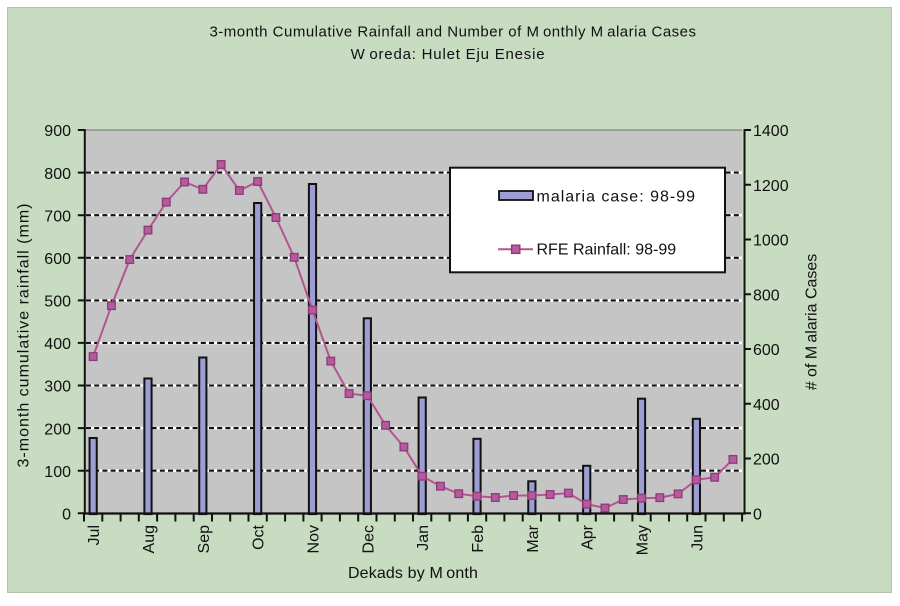  Describe the element at coordinates (423, 538) in the screenshot. I see `svg-text: Jan` at that location.